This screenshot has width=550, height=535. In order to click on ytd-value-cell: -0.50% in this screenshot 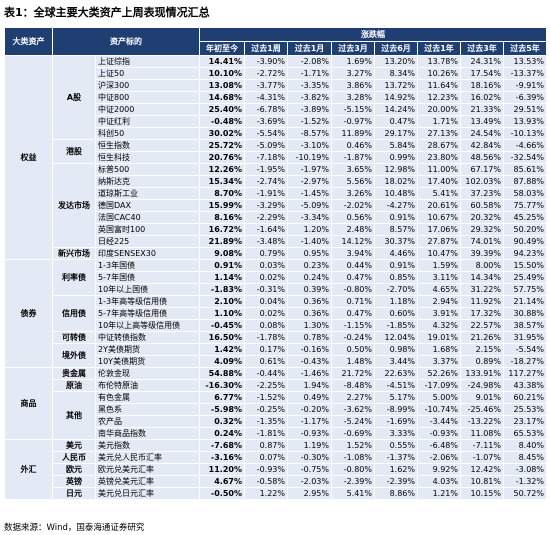, I will do `click(222, 493)`.